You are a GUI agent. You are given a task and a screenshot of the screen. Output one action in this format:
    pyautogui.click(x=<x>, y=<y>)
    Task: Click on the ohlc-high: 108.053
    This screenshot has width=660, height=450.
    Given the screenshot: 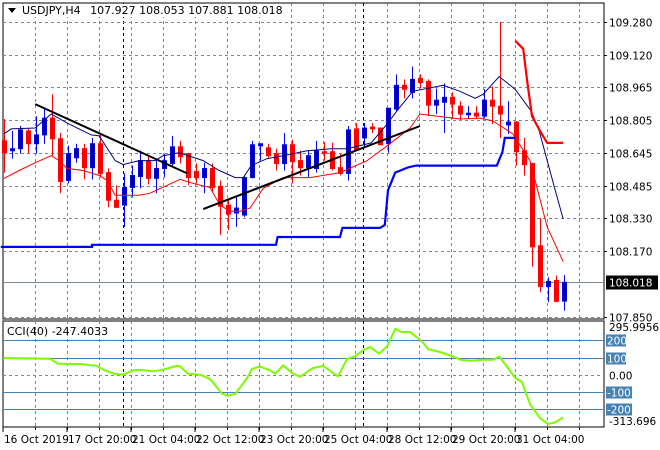 What is the action you would take?
    pyautogui.click(x=162, y=10)
    